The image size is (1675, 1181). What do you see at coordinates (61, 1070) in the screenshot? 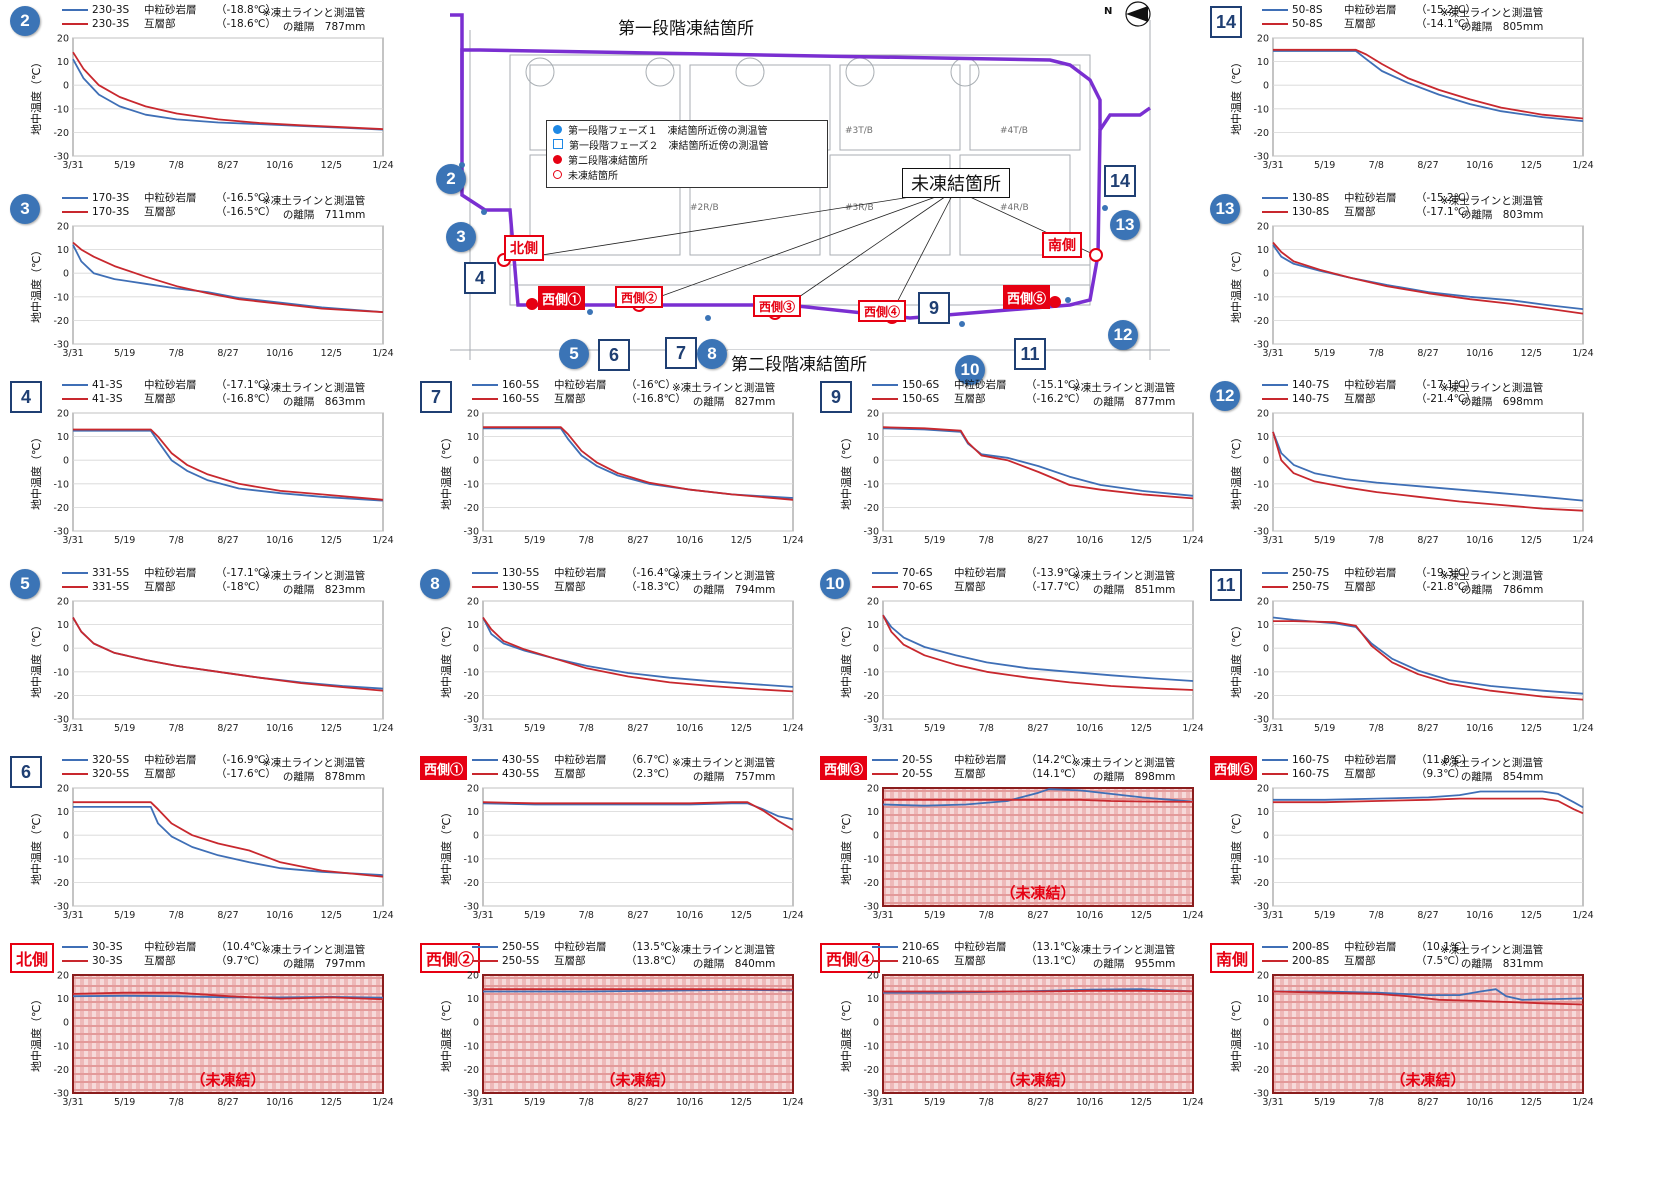
I see `y-tick-label: -20` at bounding box center [61, 1070].